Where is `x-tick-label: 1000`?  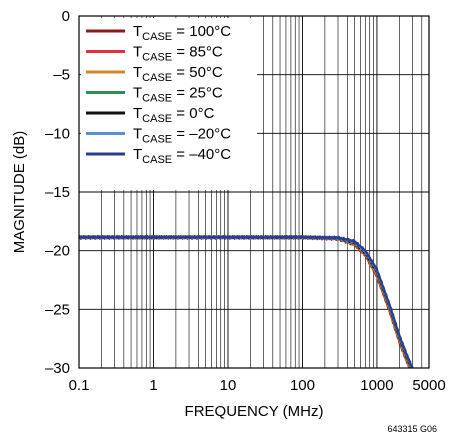 x-tick-label: 1000 is located at coordinates (376, 385).